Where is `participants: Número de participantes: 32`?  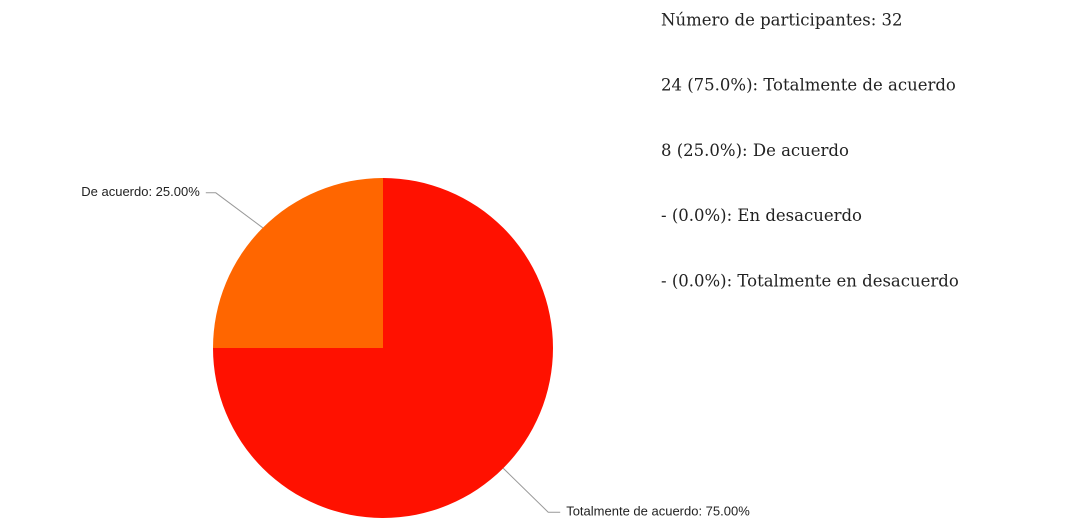
participants: Número de participantes: 32 is located at coordinates (782, 20).